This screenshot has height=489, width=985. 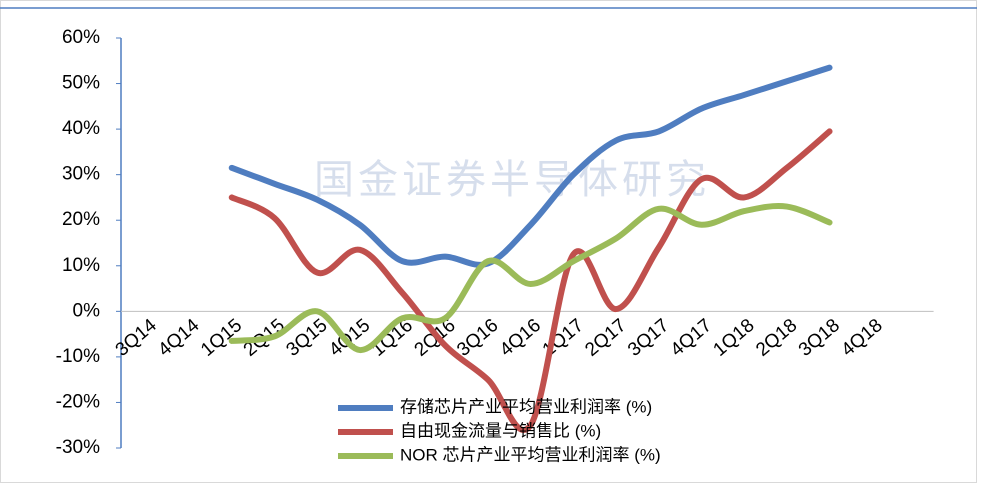 What do you see at coordinates (862, 338) in the screenshot?
I see `x-tick-label: 4Q18` at bounding box center [862, 338].